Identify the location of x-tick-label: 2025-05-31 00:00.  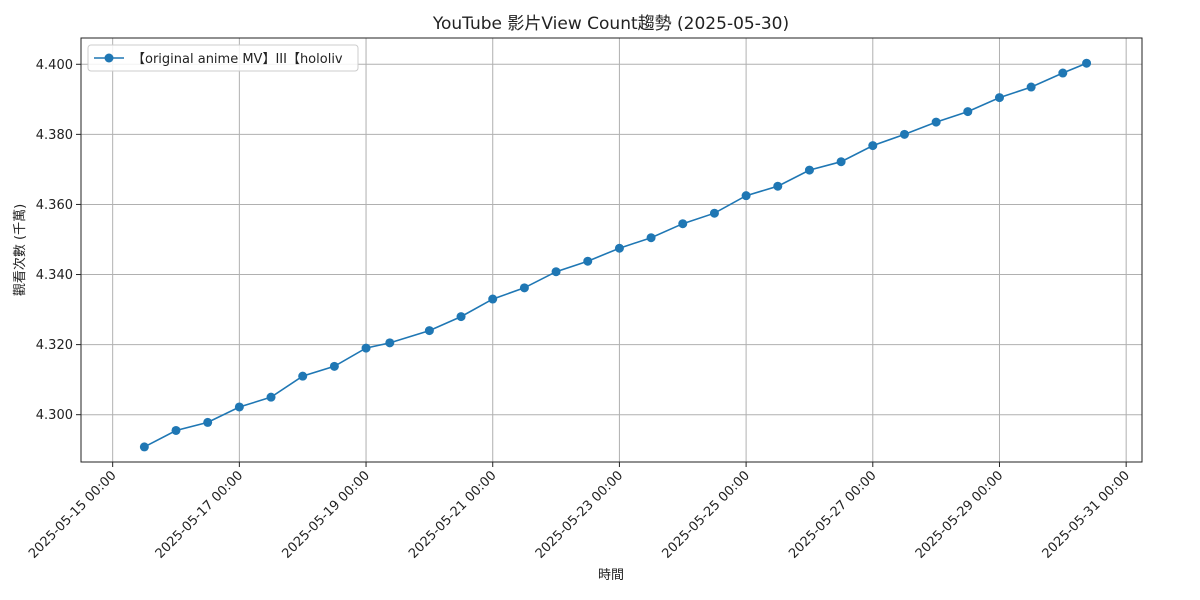
(1086, 514).